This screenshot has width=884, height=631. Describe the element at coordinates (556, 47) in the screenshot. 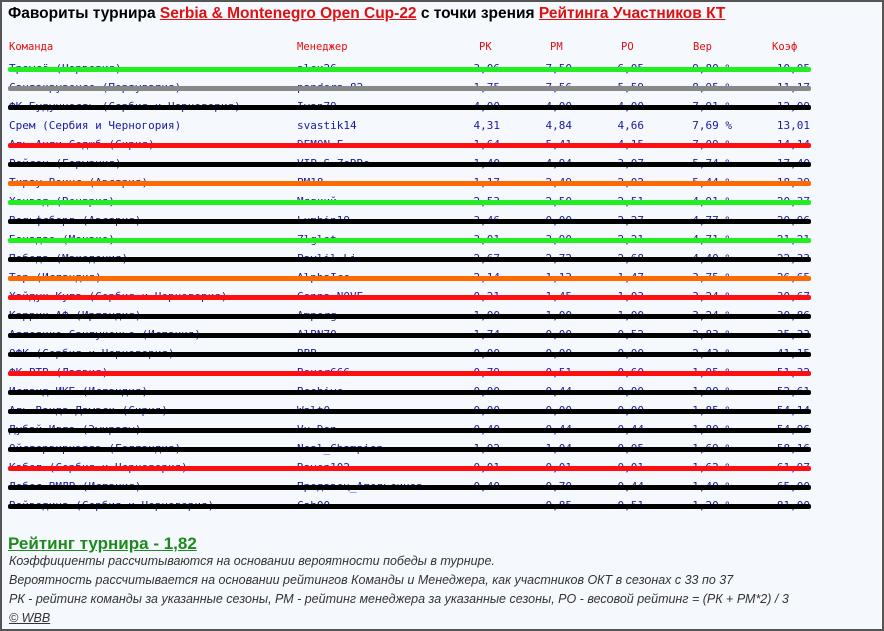

I see `col-rm-header: РМ` at that location.